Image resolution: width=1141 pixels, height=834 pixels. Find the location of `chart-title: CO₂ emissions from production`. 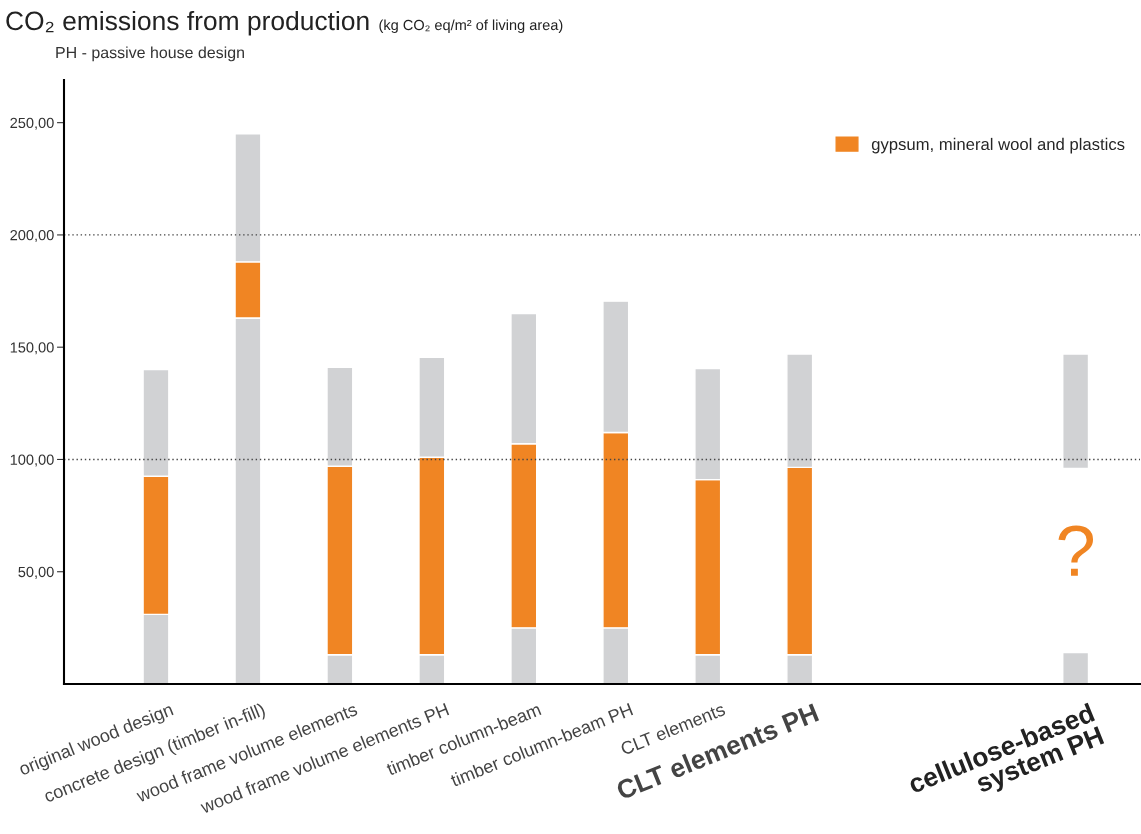

chart-title: CO₂ emissions from production is located at coordinates (187, 23).